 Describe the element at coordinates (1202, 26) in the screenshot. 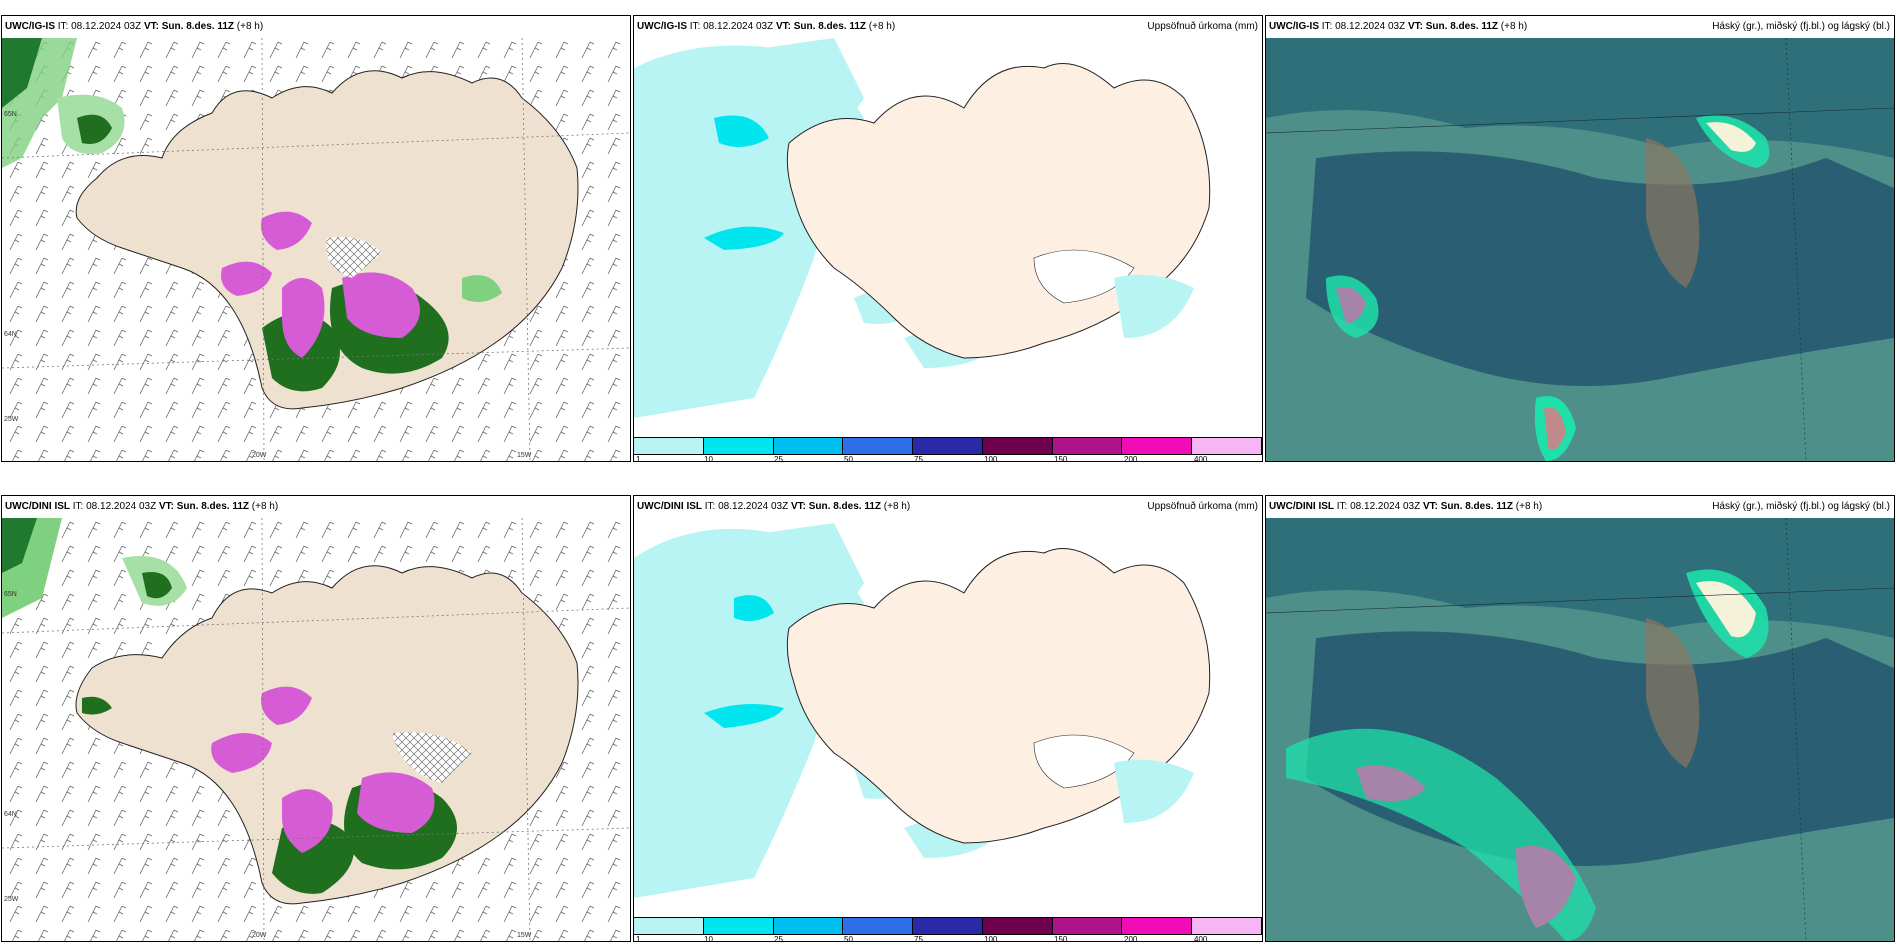

I see `precip-title: Uppsöfnuð úrkoma (mm)` at that location.